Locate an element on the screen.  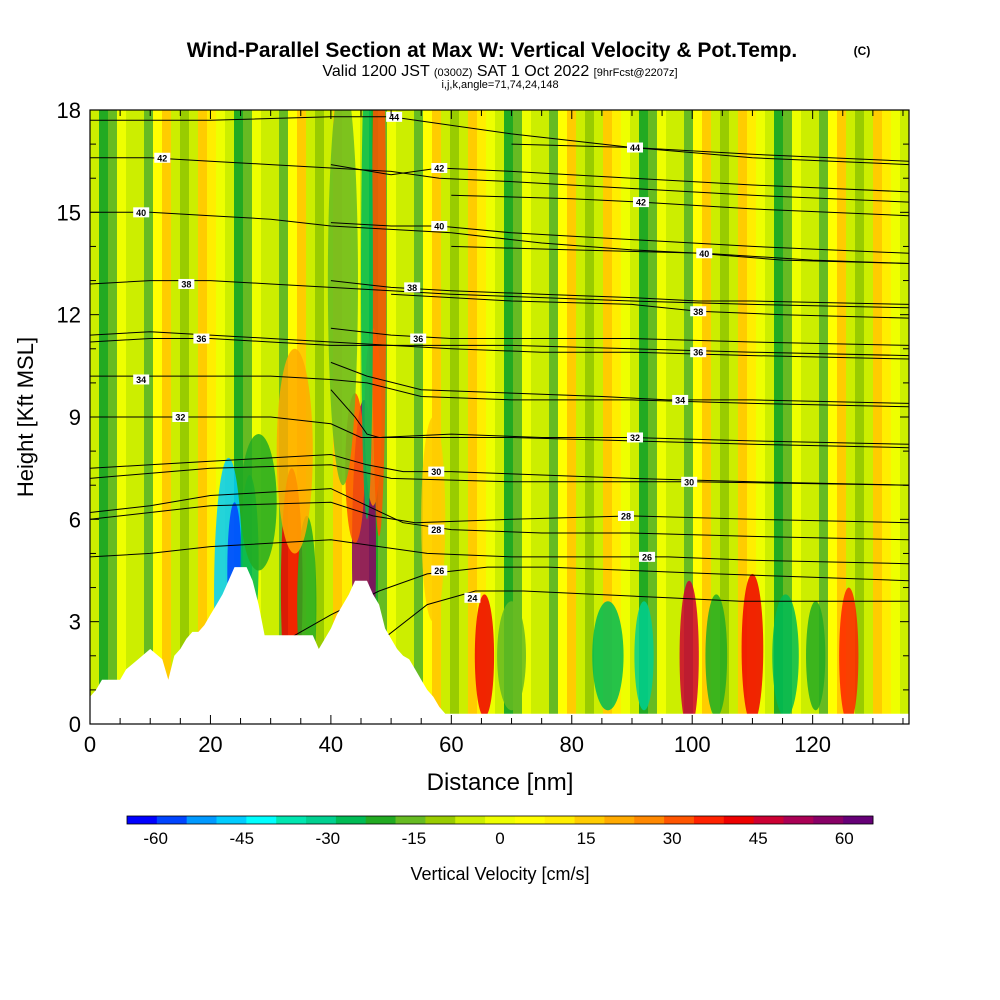
y-tick-label: 3 is located at coordinates (75, 622).